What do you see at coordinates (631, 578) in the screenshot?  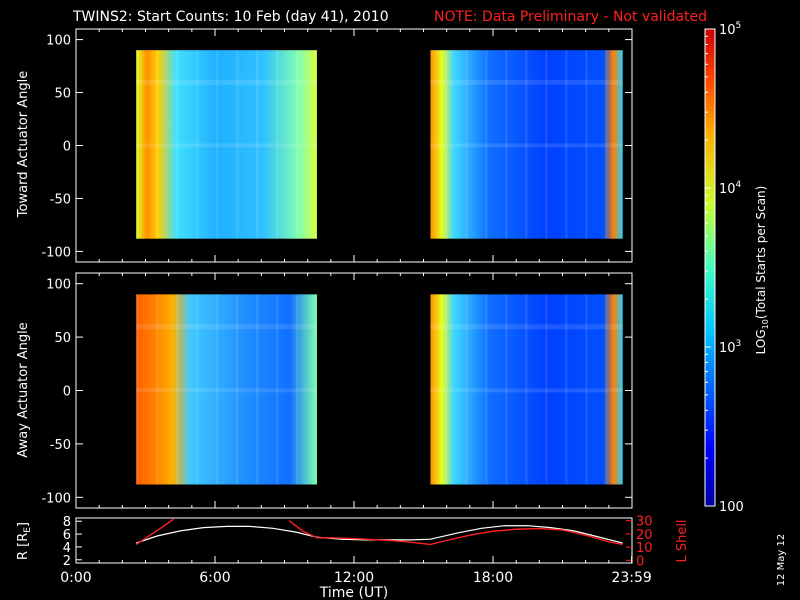 I see `time-tick-label: 23:59` at bounding box center [631, 578].